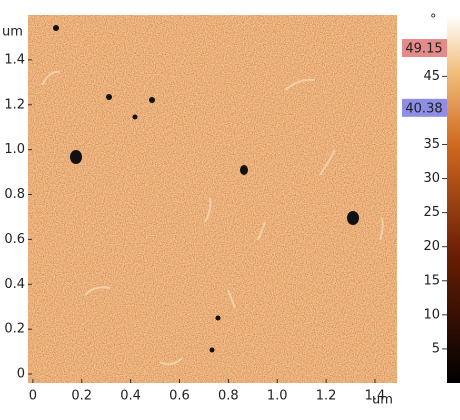  Describe the element at coordinates (431, 314) in the screenshot. I see `colorbar-tick-label: 10` at that location.